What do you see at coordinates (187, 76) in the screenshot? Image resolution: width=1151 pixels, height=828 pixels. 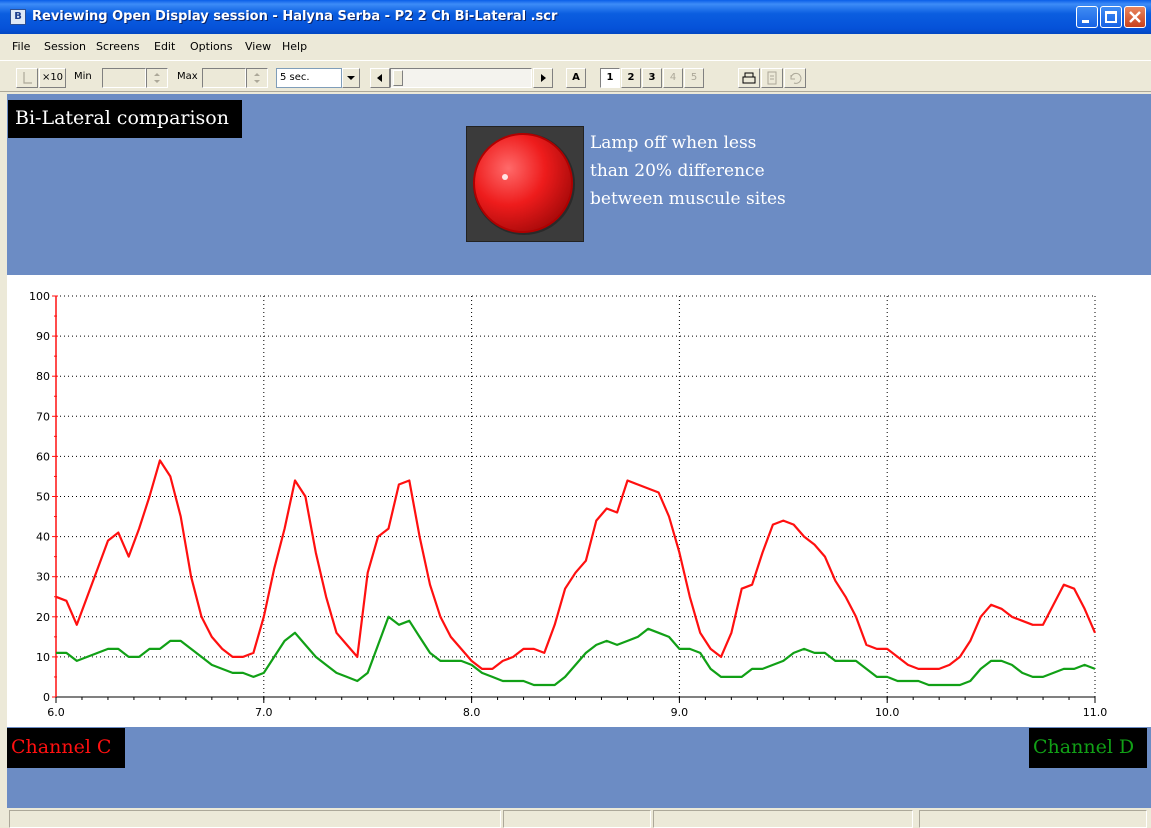 I see `max-label: Max` at bounding box center [187, 76].